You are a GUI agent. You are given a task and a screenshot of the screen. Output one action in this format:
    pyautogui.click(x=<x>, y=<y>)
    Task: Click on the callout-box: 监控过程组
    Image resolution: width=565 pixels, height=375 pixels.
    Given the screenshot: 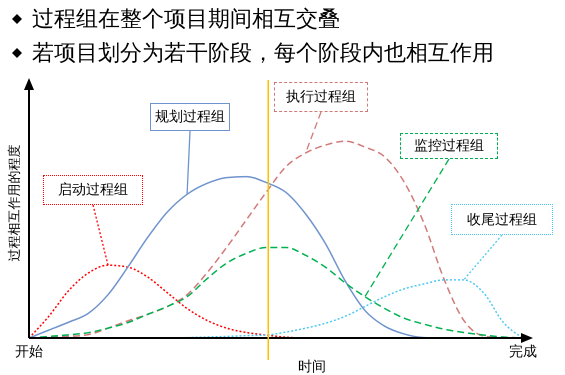 What is the action you would take?
    pyautogui.click(x=449, y=146)
    